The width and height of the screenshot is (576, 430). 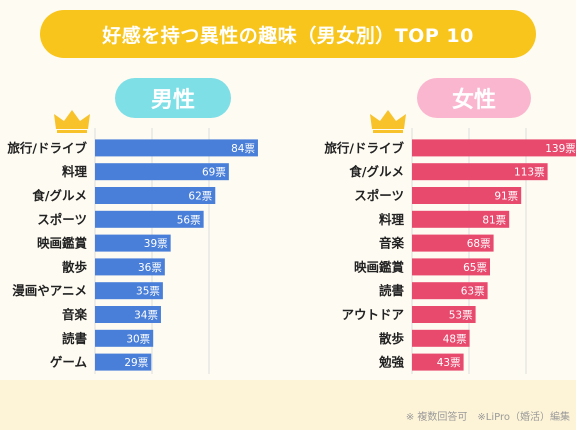 What do you see at coordinates (494, 220) in the screenshot?
I see `data-label: 81票` at bounding box center [494, 220].